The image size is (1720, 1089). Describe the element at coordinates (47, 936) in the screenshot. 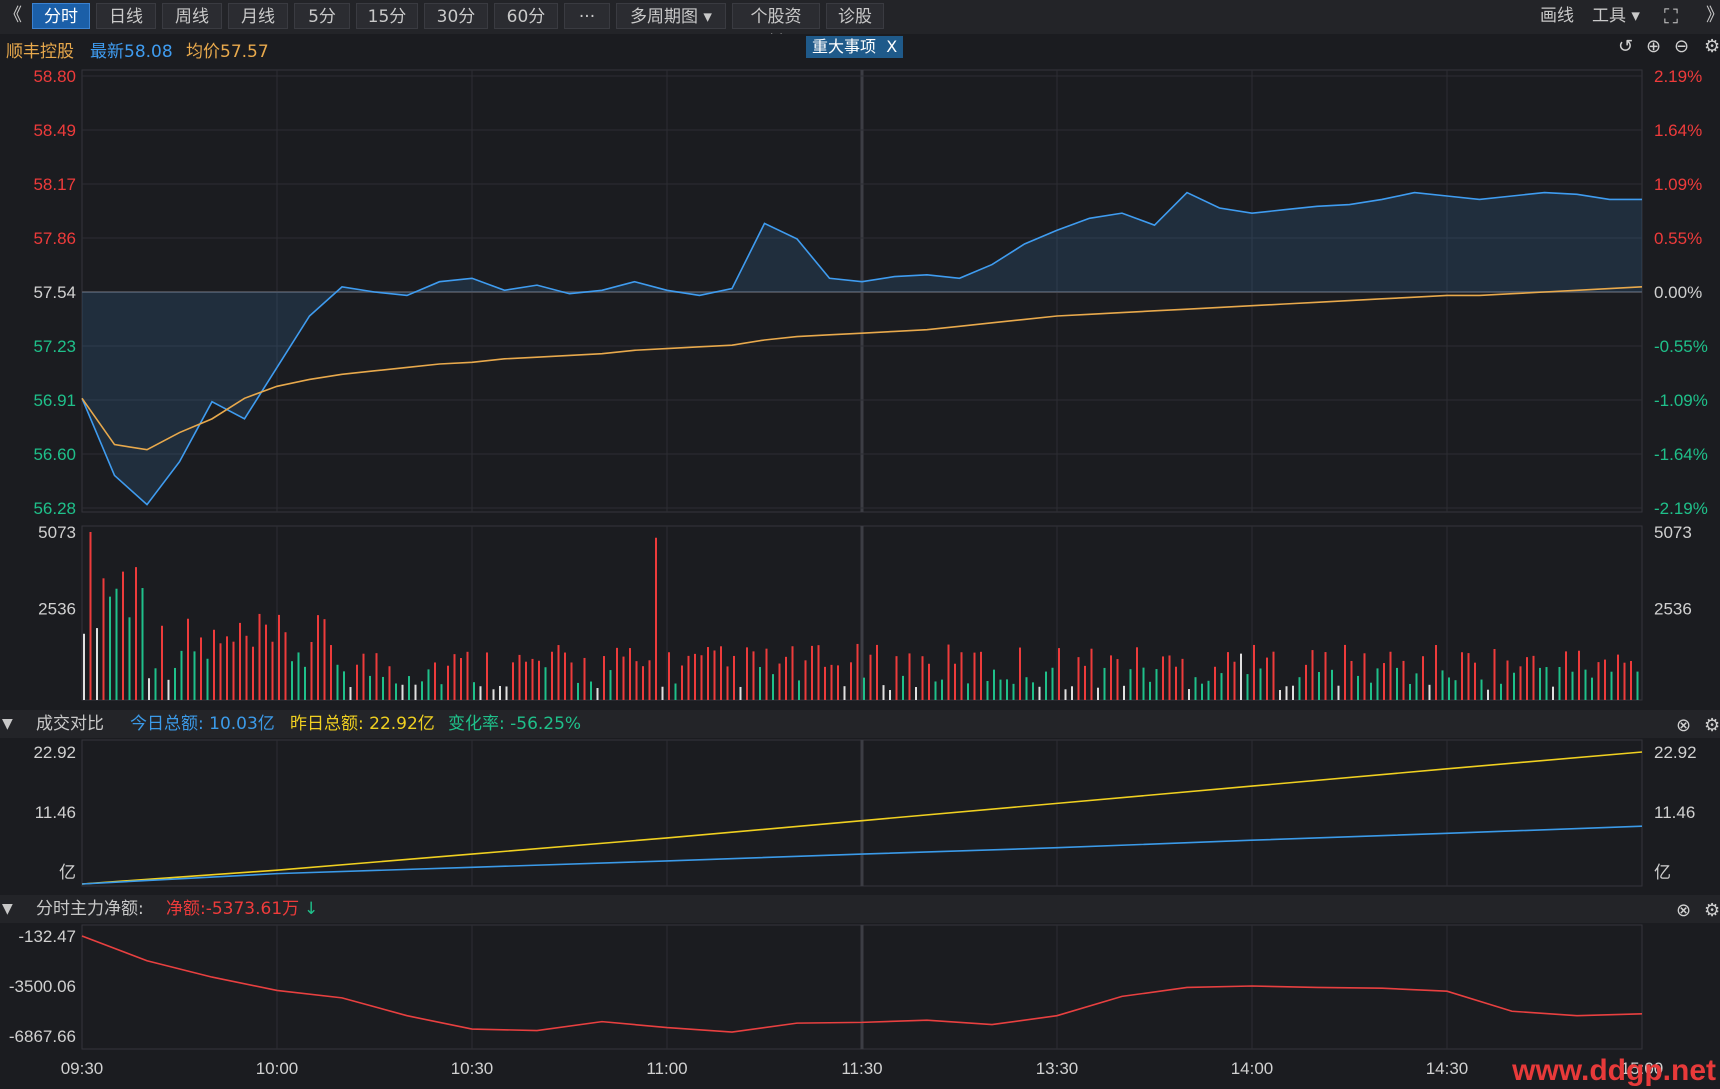

I see `flow-tick-label: -132.47` at that location.